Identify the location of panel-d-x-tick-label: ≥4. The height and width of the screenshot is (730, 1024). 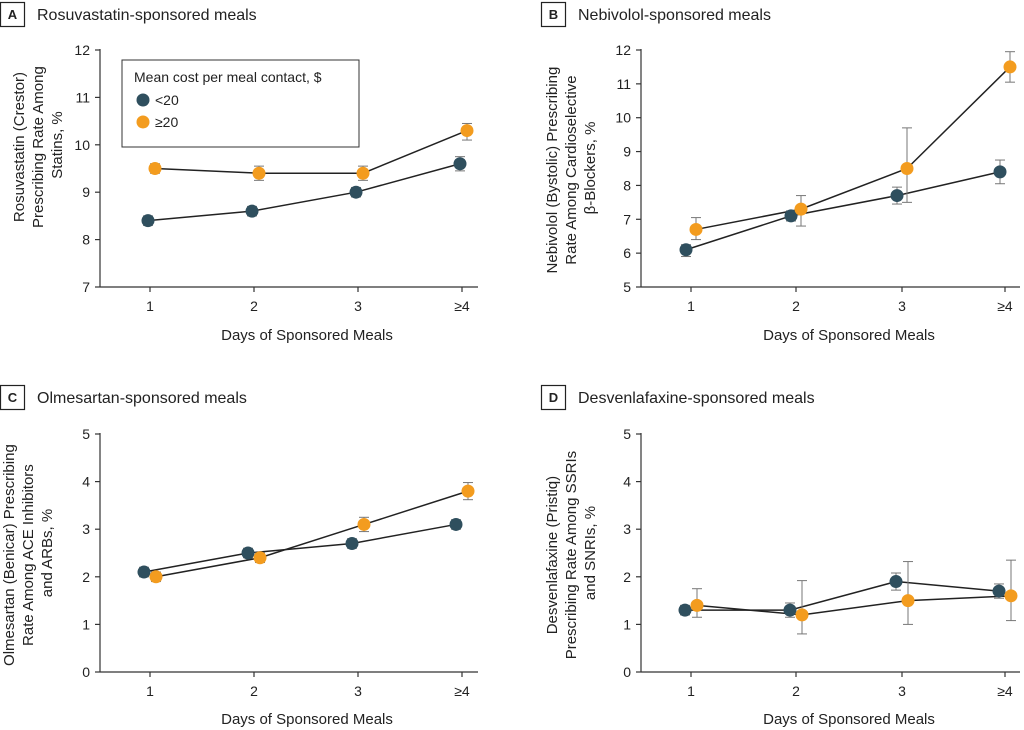
(1005, 691).